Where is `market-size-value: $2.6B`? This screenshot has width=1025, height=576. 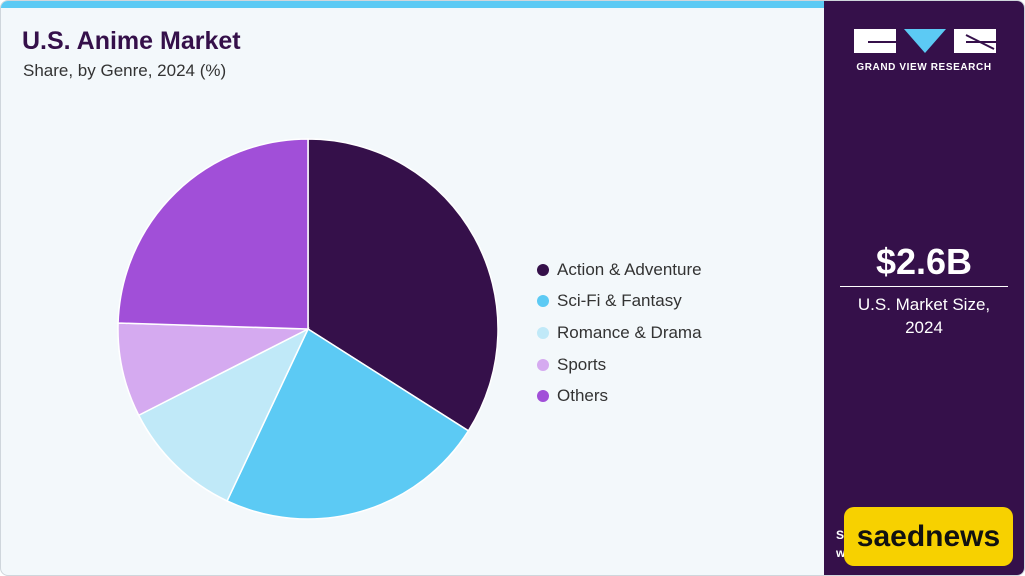
market-size-value: $2.6B is located at coordinates (924, 261).